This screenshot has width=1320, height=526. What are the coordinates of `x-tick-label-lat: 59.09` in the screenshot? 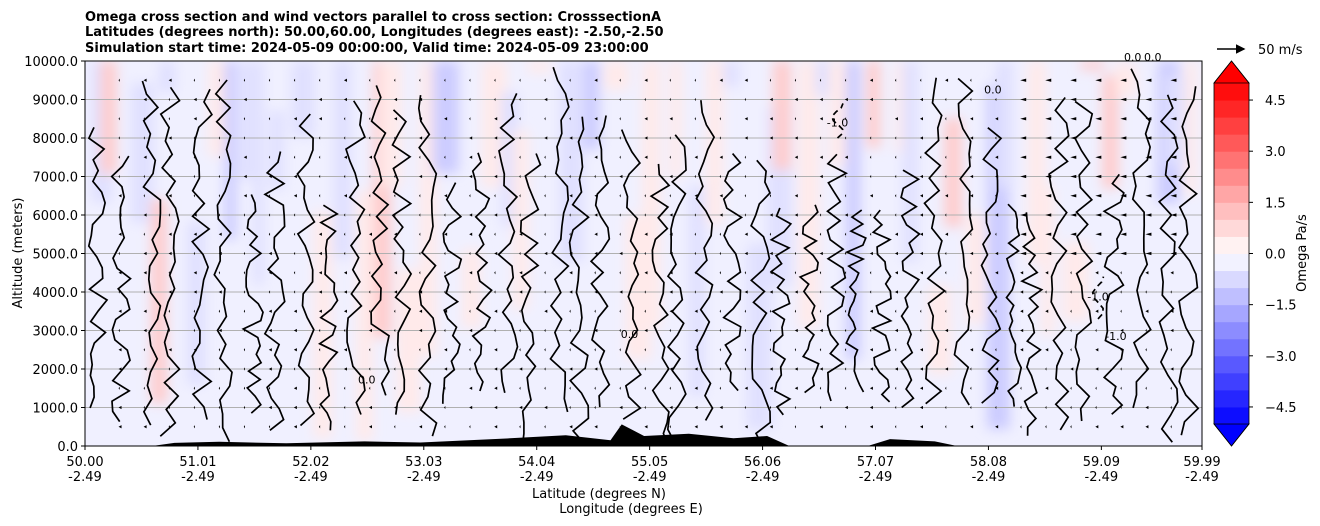 It's located at (1101, 462).